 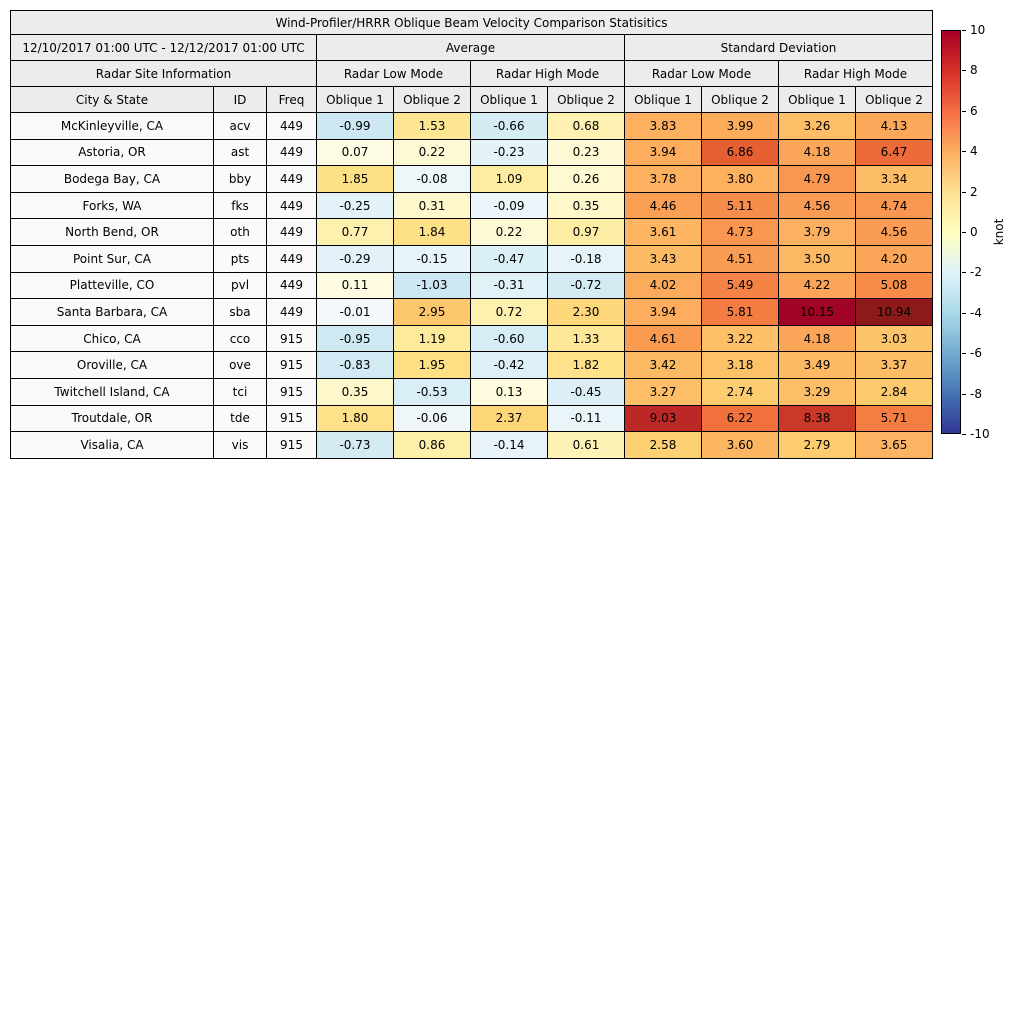 I want to click on colorbar-tick-label: -8, so click(x=976, y=393).